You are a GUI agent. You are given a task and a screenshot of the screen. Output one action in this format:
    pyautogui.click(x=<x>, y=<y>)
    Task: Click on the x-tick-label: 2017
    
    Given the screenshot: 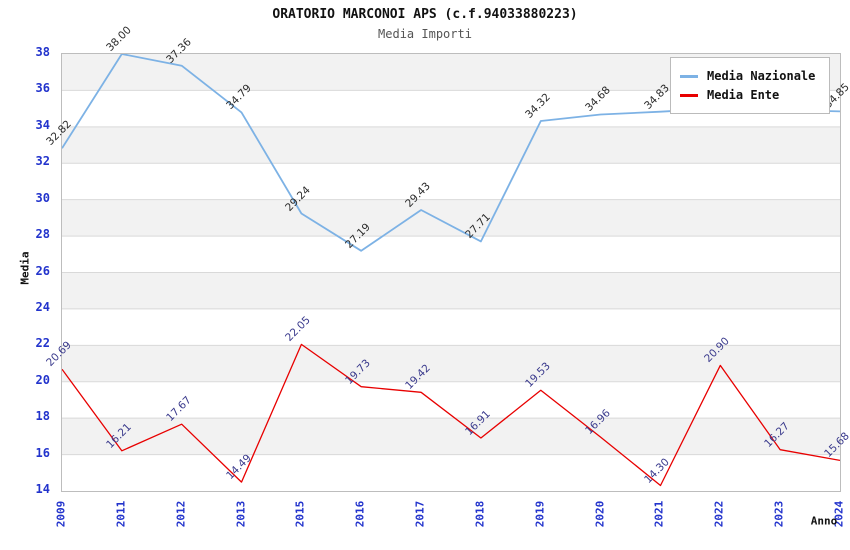 What is the action you would take?
    pyautogui.click(x=420, y=514)
    